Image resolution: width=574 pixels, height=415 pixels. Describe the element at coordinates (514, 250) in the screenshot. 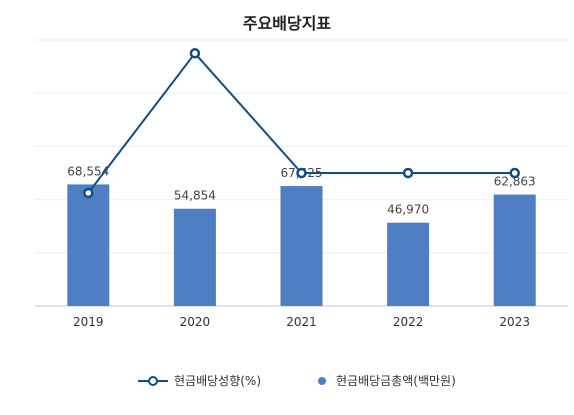

I see `bar-2023` at that location.